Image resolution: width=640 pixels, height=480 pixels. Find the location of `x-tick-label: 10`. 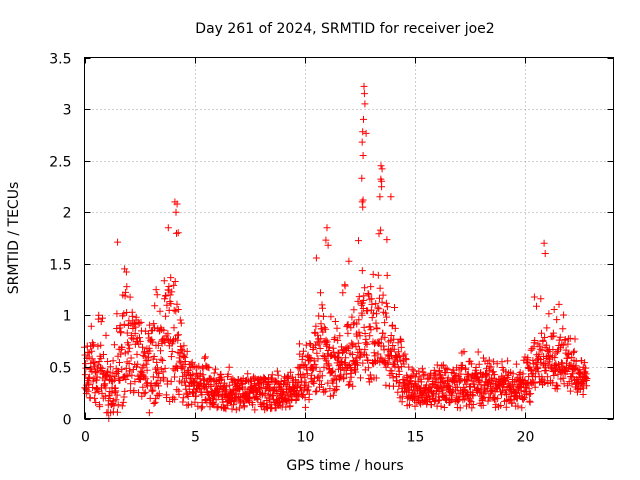

x-tick-label: 10 is located at coordinates (306, 438).